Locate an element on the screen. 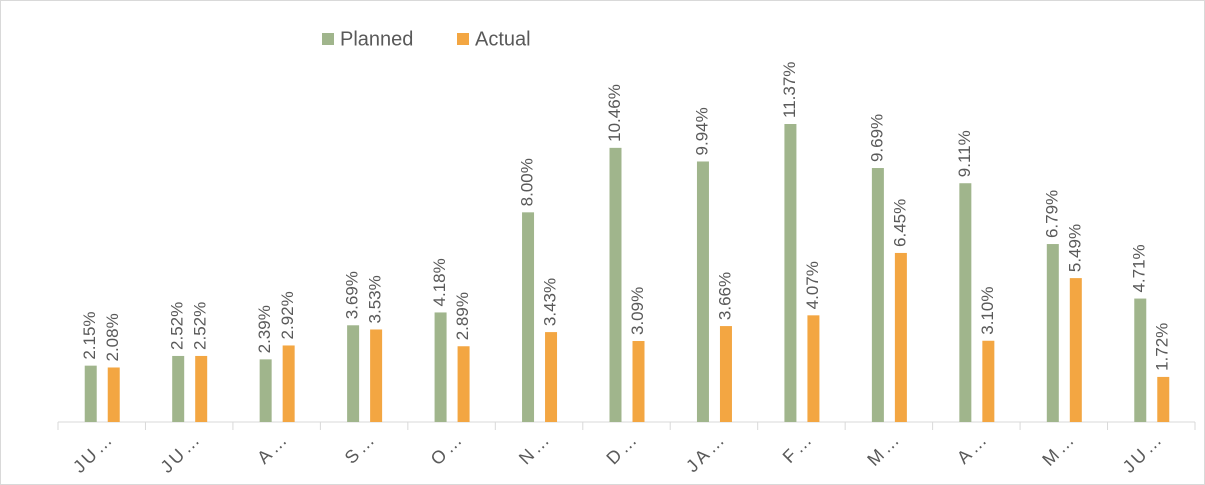  data-label: 9.94% is located at coordinates (701, 131).